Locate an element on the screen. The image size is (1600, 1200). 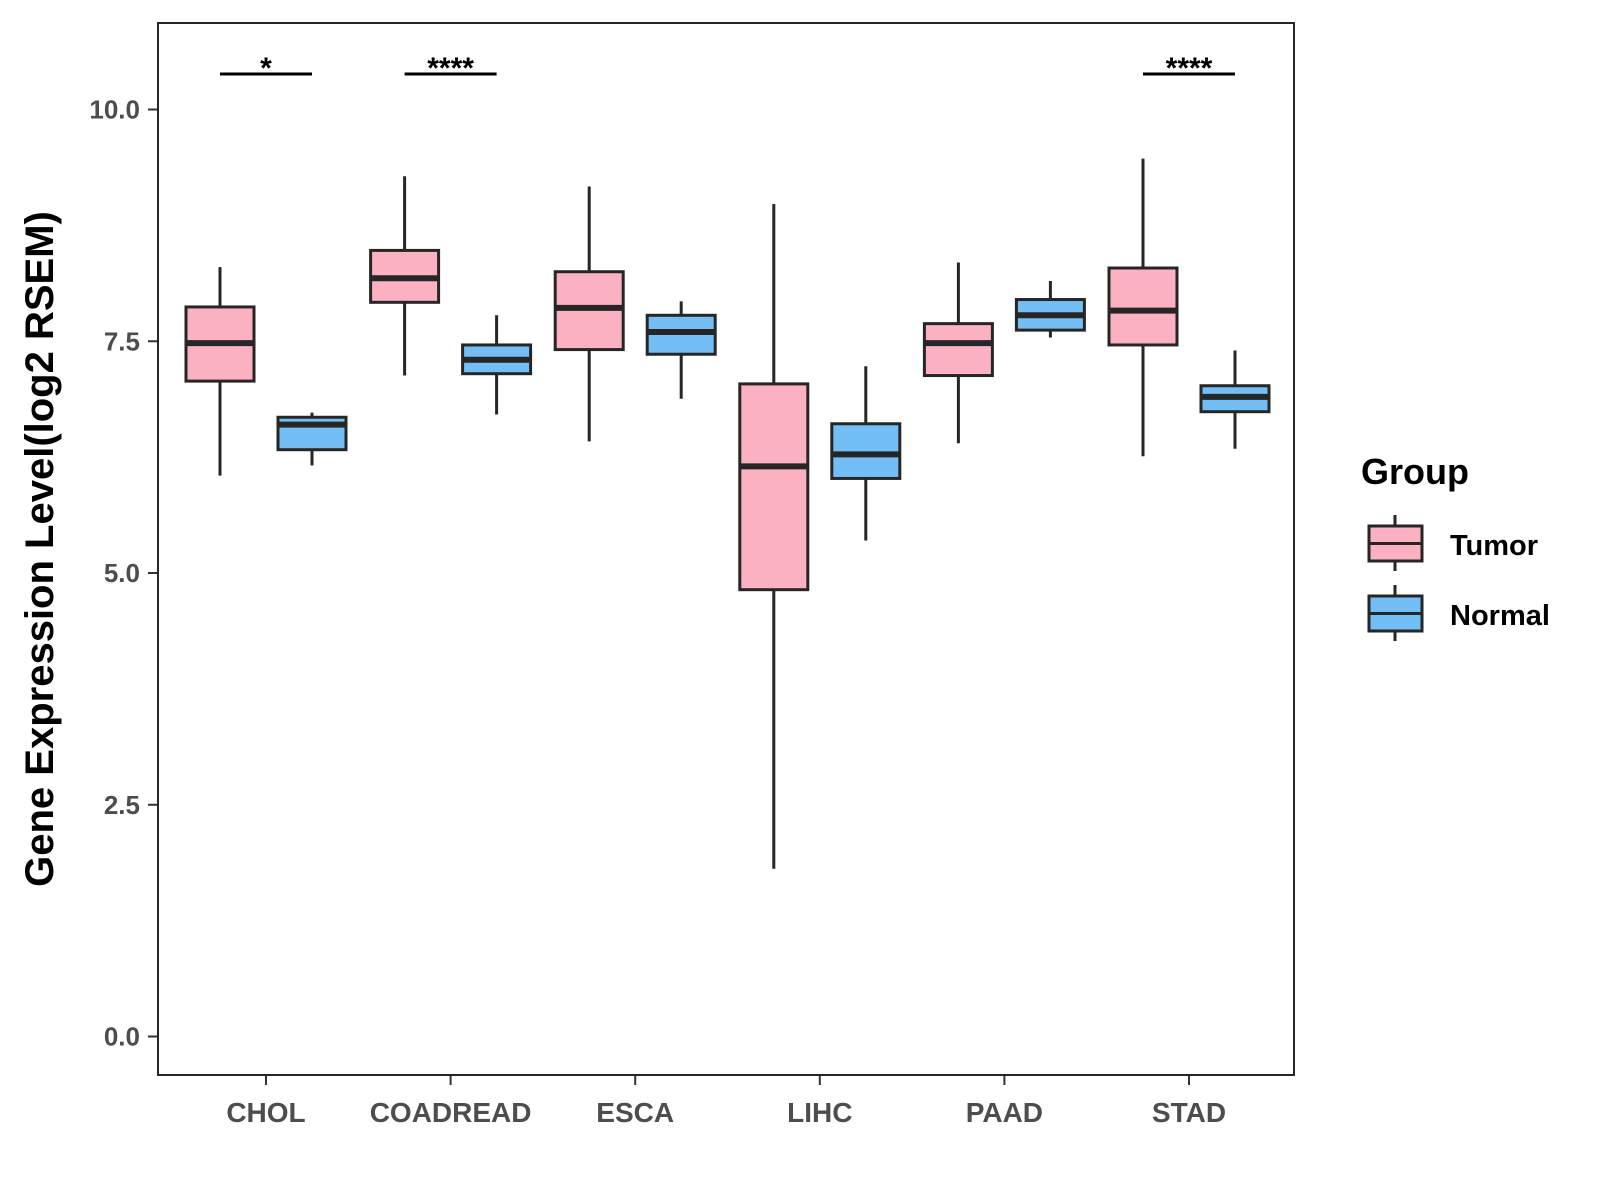
box-normal-stad is located at coordinates (1235, 399).